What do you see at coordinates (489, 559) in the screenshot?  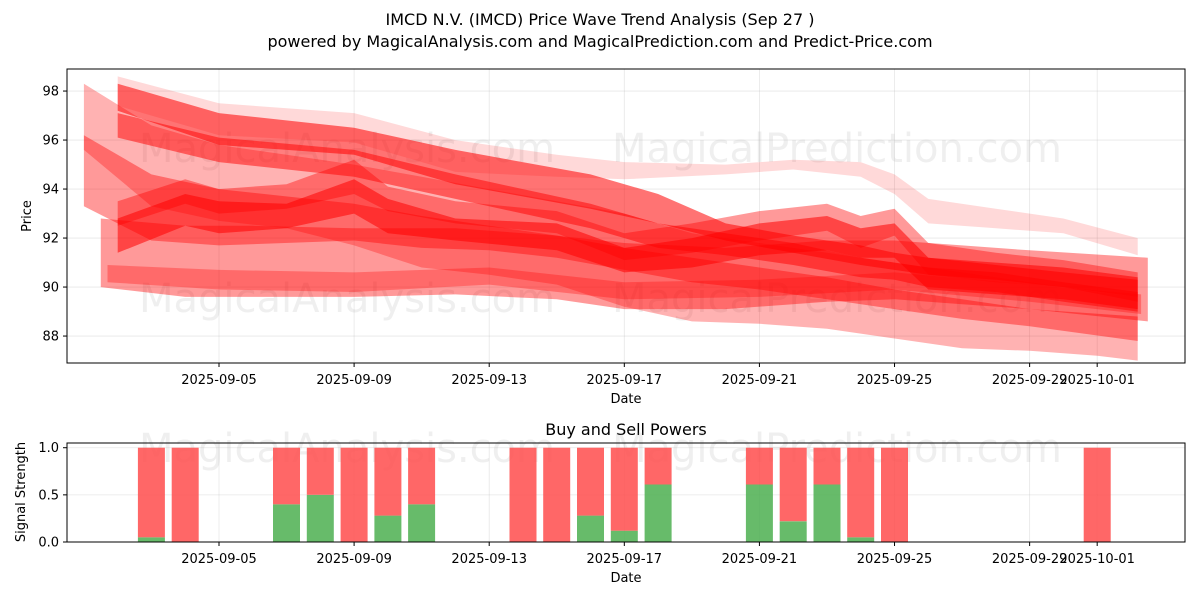 I see `signal-x-tick-label: 2025-09-13` at bounding box center [489, 559].